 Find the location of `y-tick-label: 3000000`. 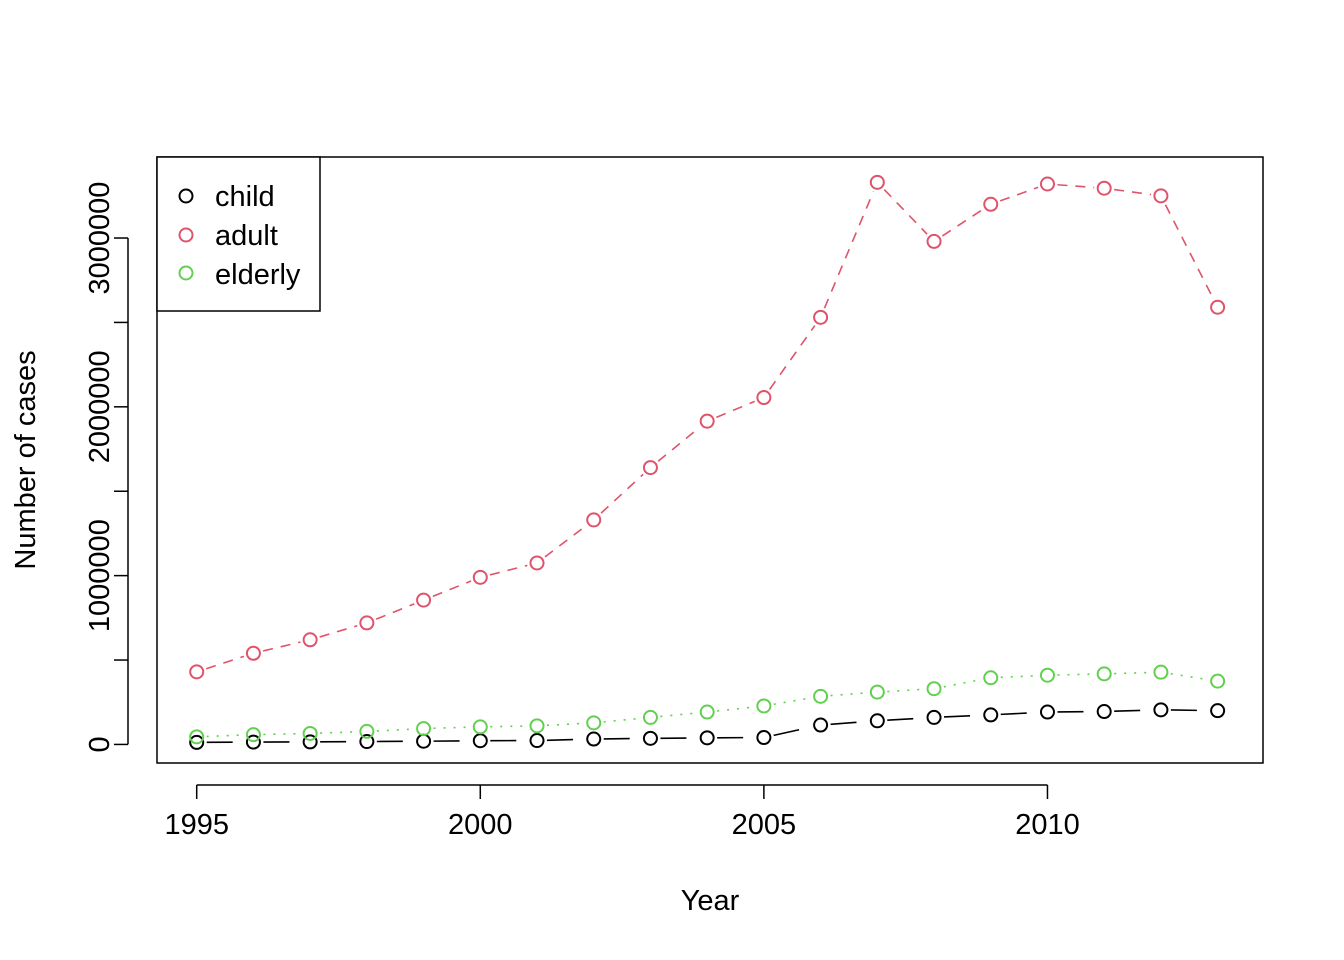

y-tick-label: 3000000 is located at coordinates (100, 238).